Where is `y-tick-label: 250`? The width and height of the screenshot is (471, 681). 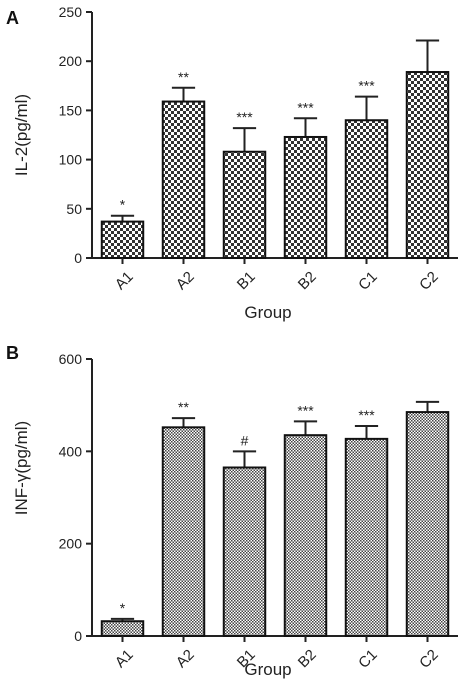 y-tick-label: 250 is located at coordinates (71, 12).